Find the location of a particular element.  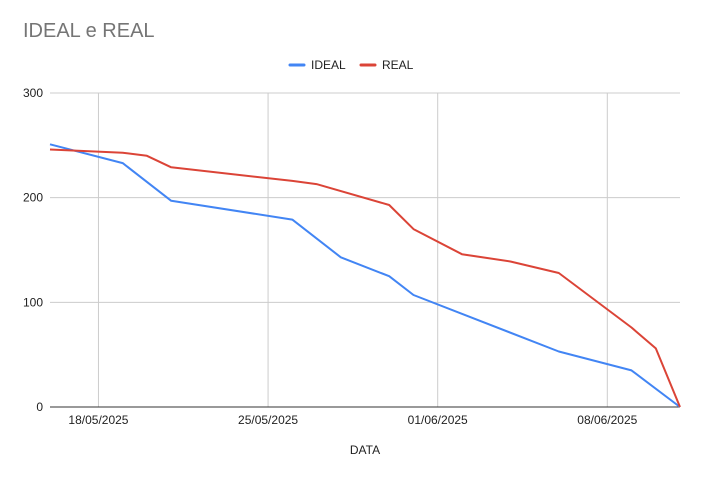

y-tick-label: 200 is located at coordinates (33, 198).